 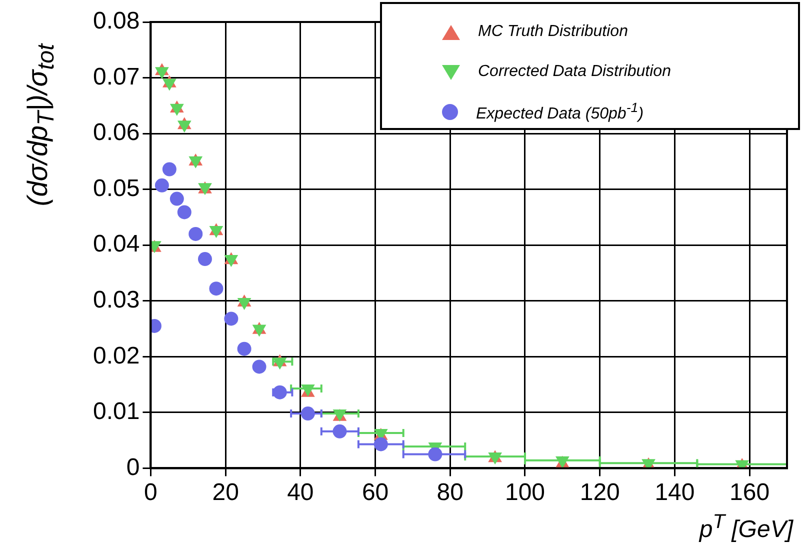 I want to click on y-tick-label: 0, so click(x=133, y=467).